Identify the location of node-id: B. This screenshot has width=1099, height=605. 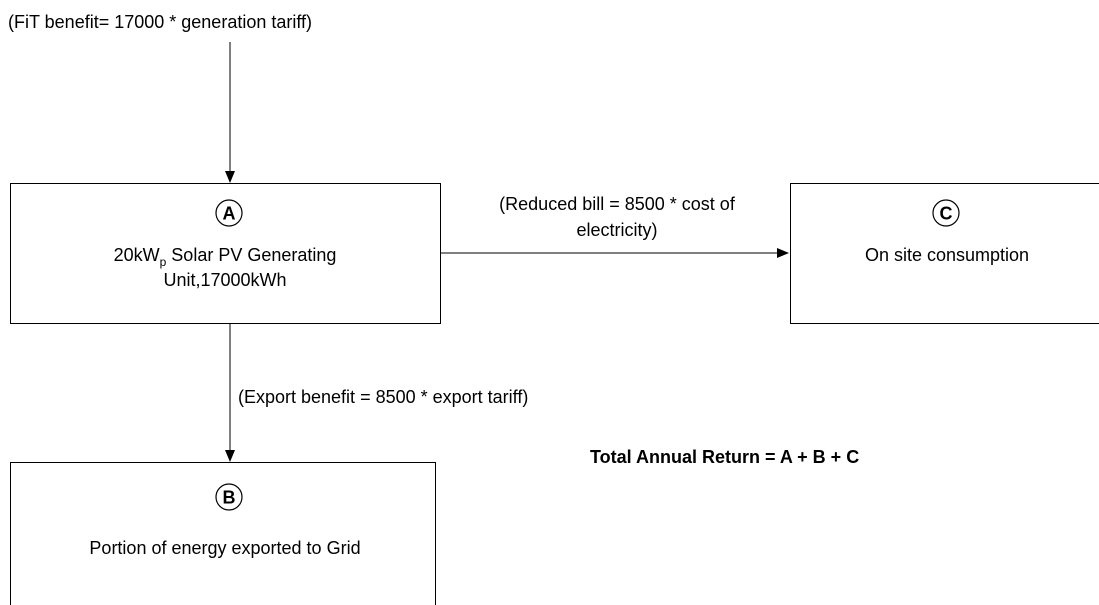
(229, 498).